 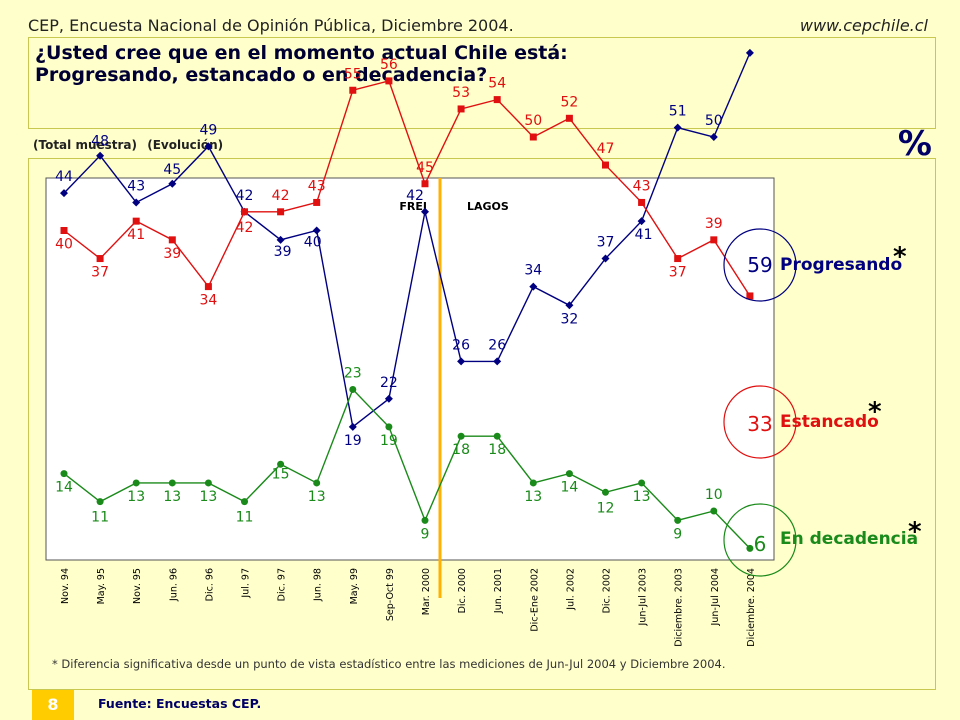 I want to click on data-label-progresando: 43, so click(x=136, y=186).